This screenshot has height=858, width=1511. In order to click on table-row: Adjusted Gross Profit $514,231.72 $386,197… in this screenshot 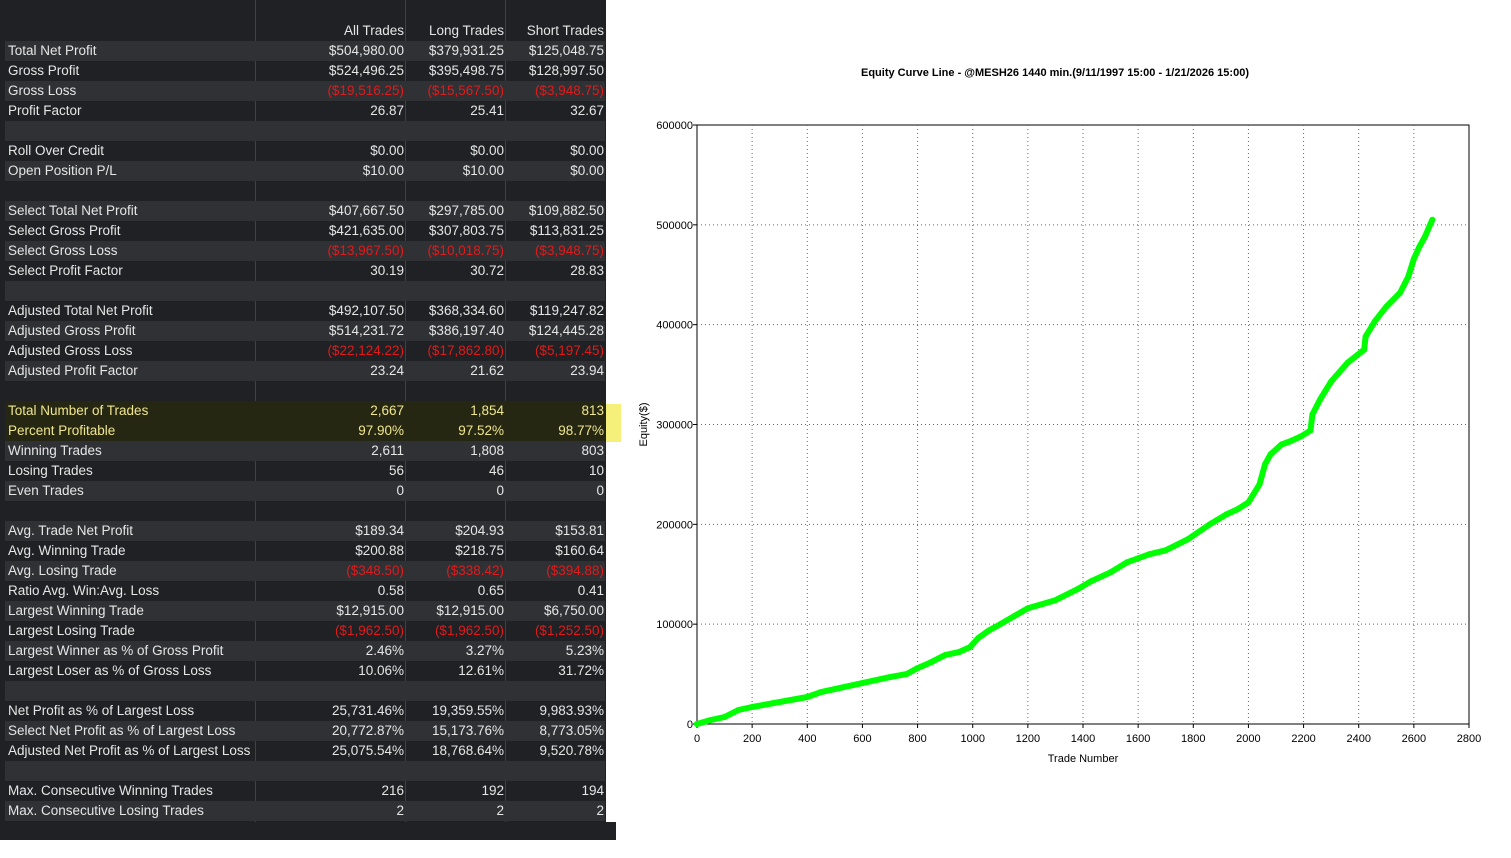, I will do `click(305, 331)`.